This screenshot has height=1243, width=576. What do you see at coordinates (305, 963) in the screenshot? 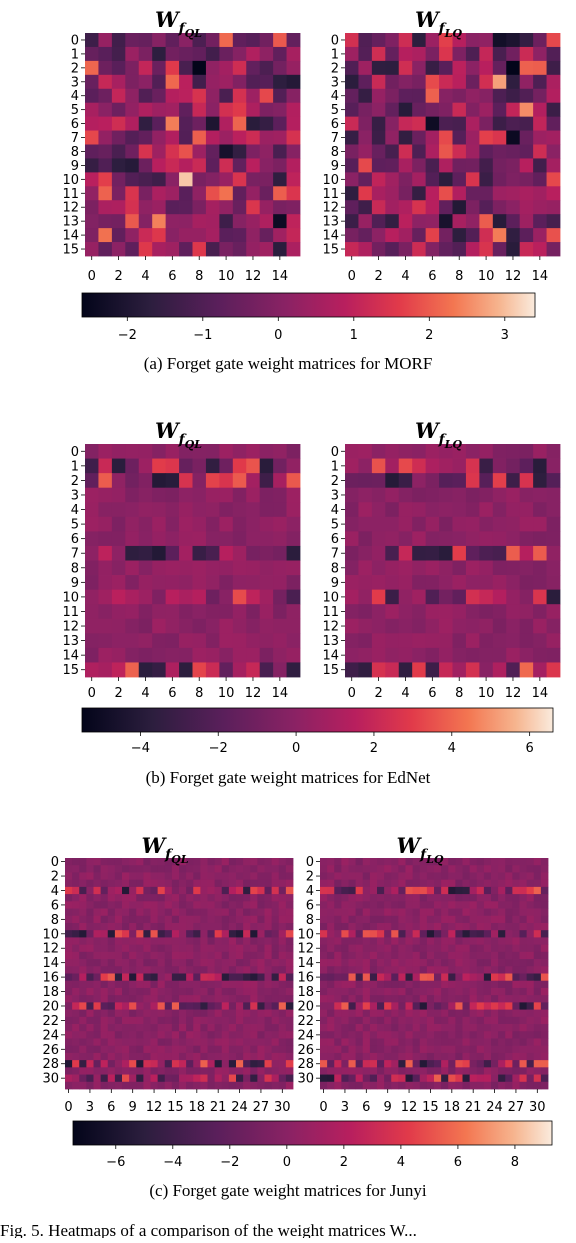
I see `y-tick-label: 14` at bounding box center [305, 963].